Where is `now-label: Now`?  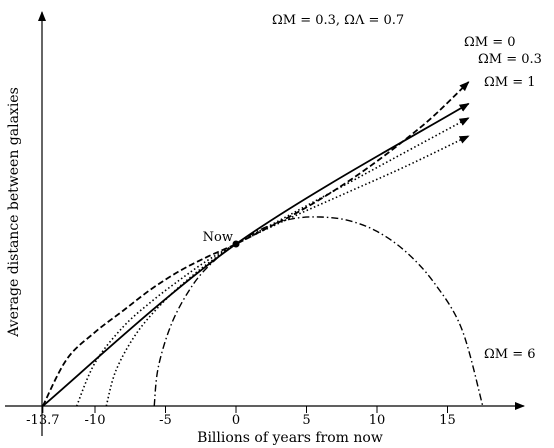 now-label: Now is located at coordinates (218, 237).